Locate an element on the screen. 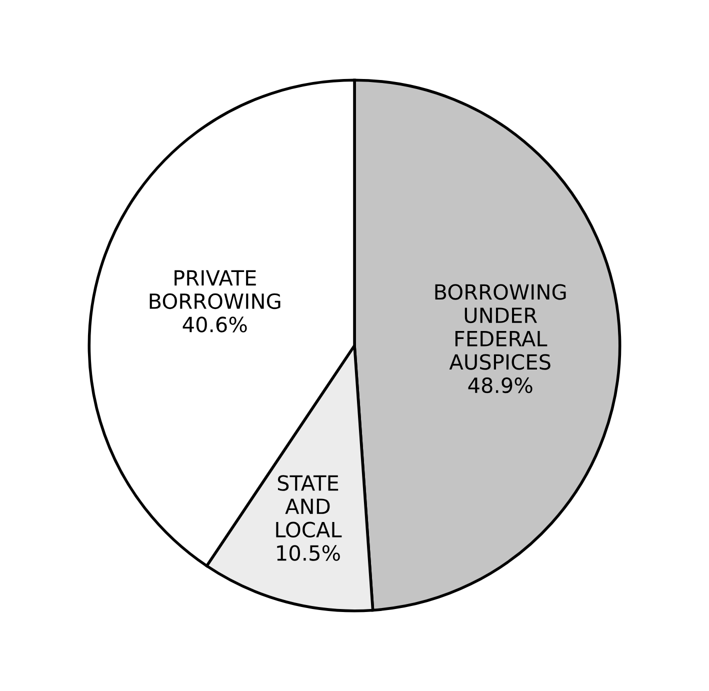  data-label: 48.9% is located at coordinates (500, 385).